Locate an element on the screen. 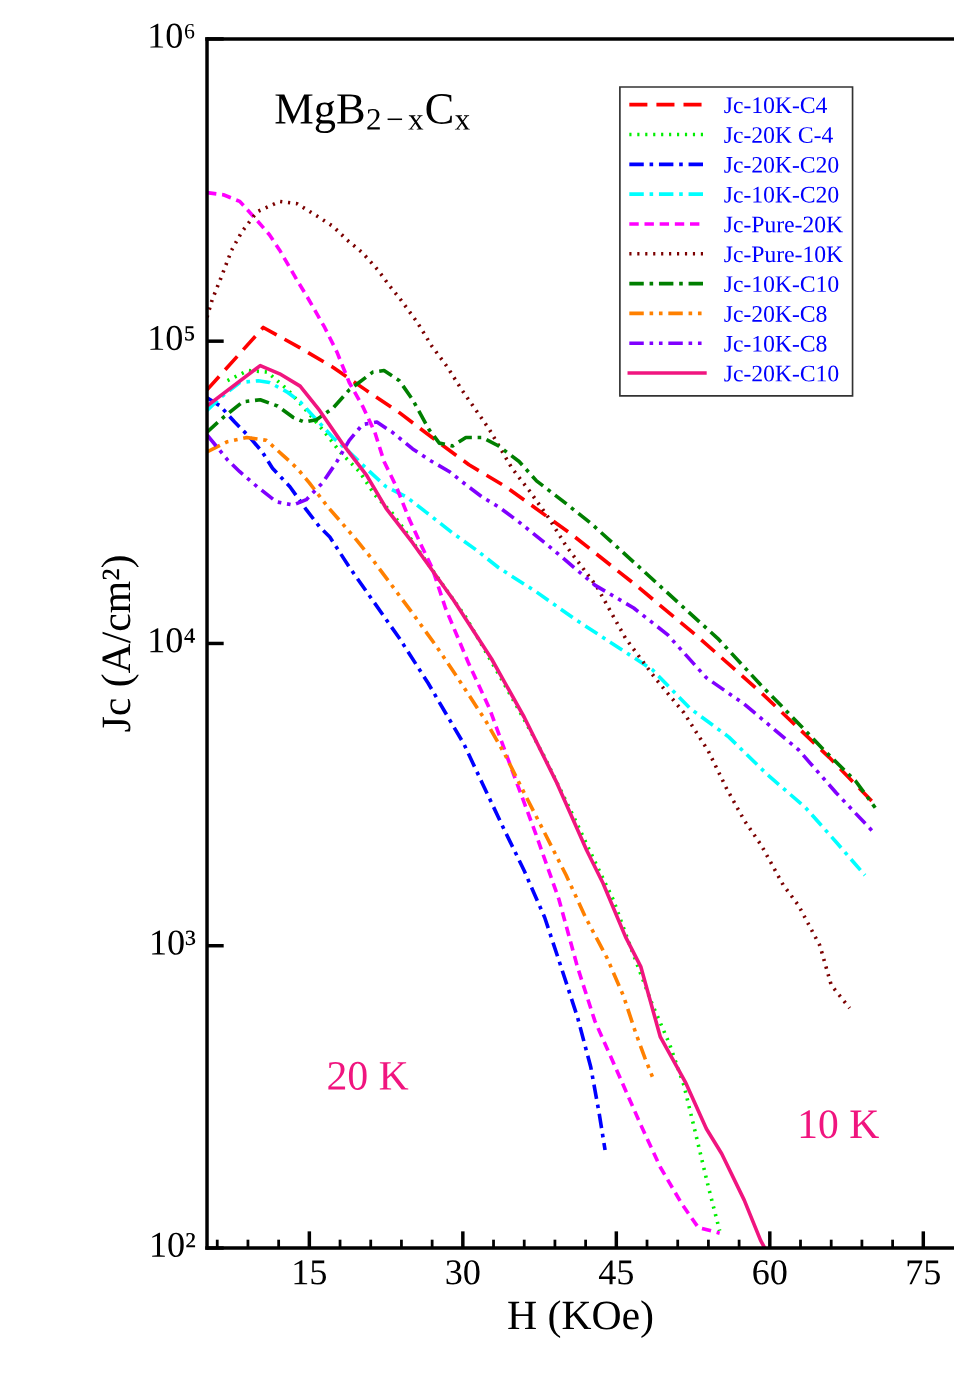 This screenshot has width=954, height=1389. x-tick-label: 45 is located at coordinates (615, 1272).